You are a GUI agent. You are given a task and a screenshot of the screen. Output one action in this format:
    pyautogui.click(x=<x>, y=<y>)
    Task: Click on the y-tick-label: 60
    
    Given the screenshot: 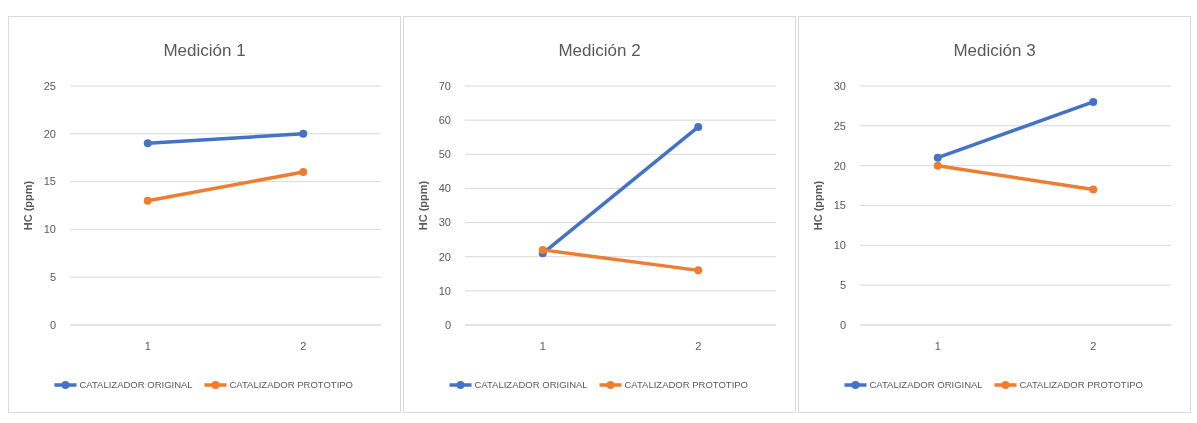 What is the action you would take?
    pyautogui.click(x=444, y=119)
    